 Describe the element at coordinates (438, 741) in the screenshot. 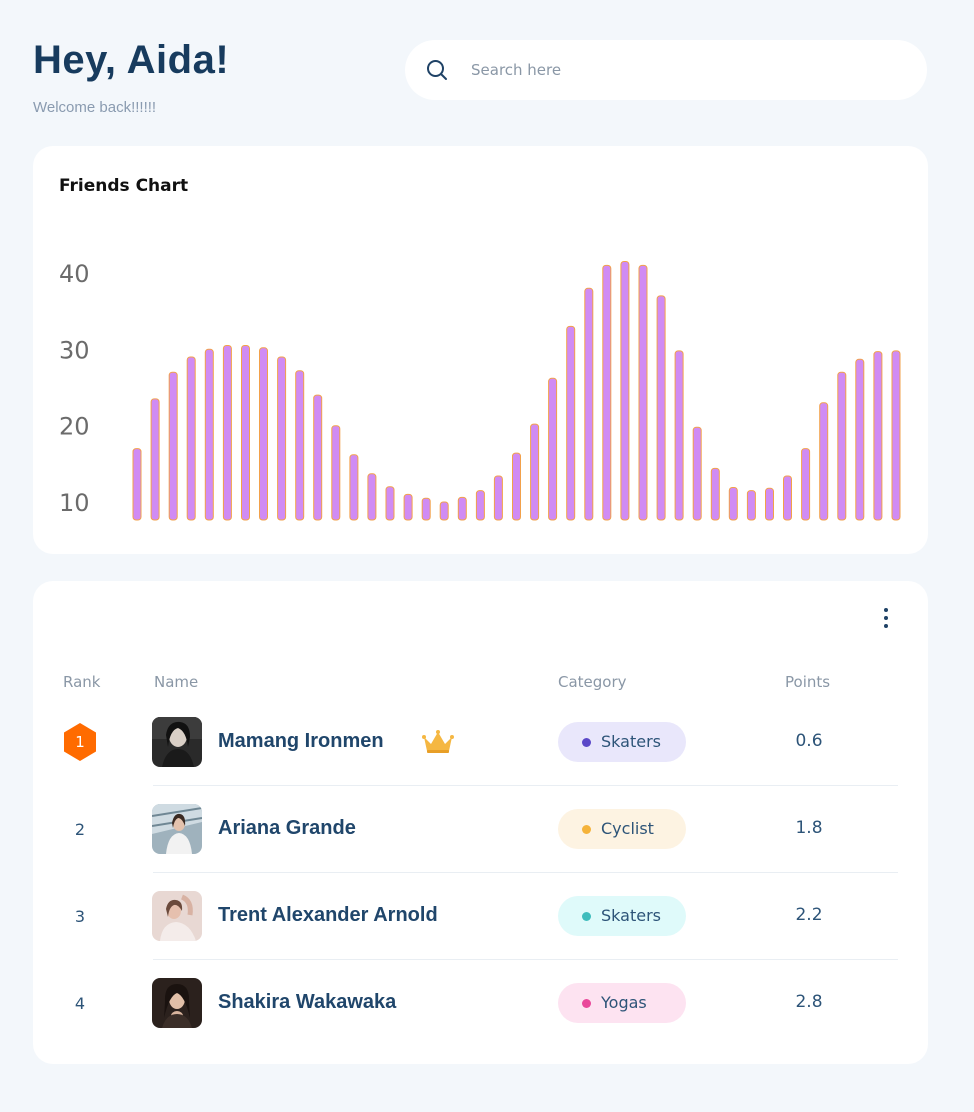

I see `crown-icon` at that location.